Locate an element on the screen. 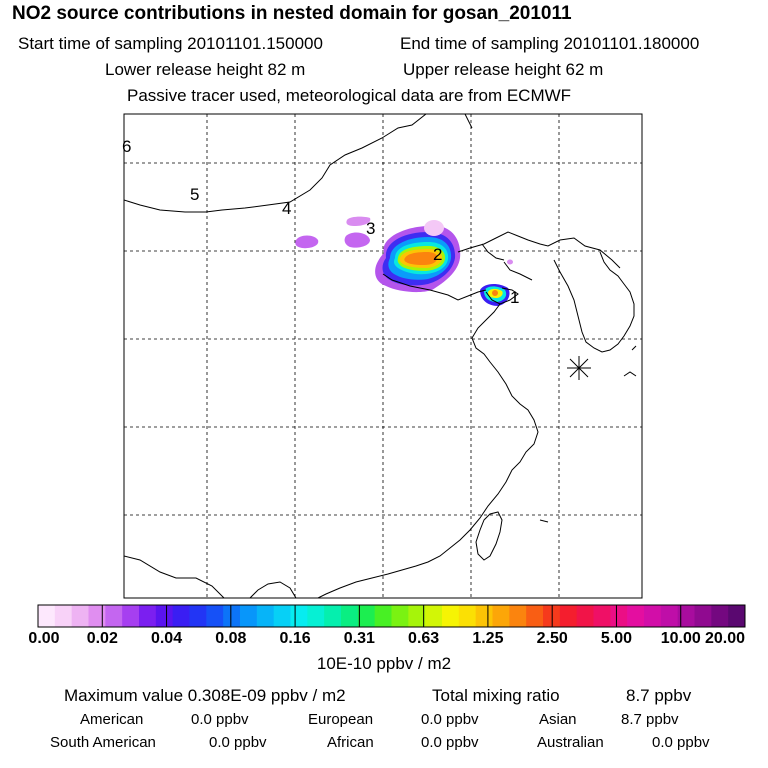 The image size is (768, 768). region-name: Asian is located at coordinates (558, 719).